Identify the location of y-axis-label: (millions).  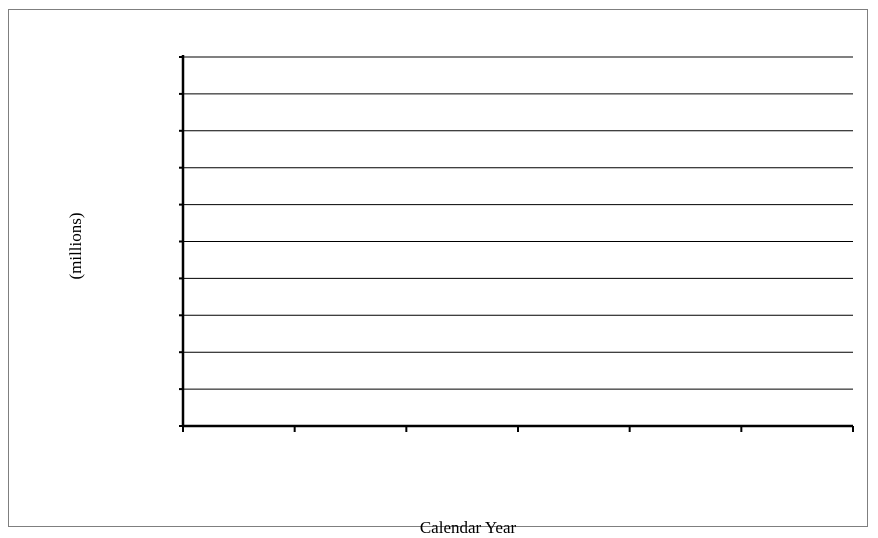
(75, 246).